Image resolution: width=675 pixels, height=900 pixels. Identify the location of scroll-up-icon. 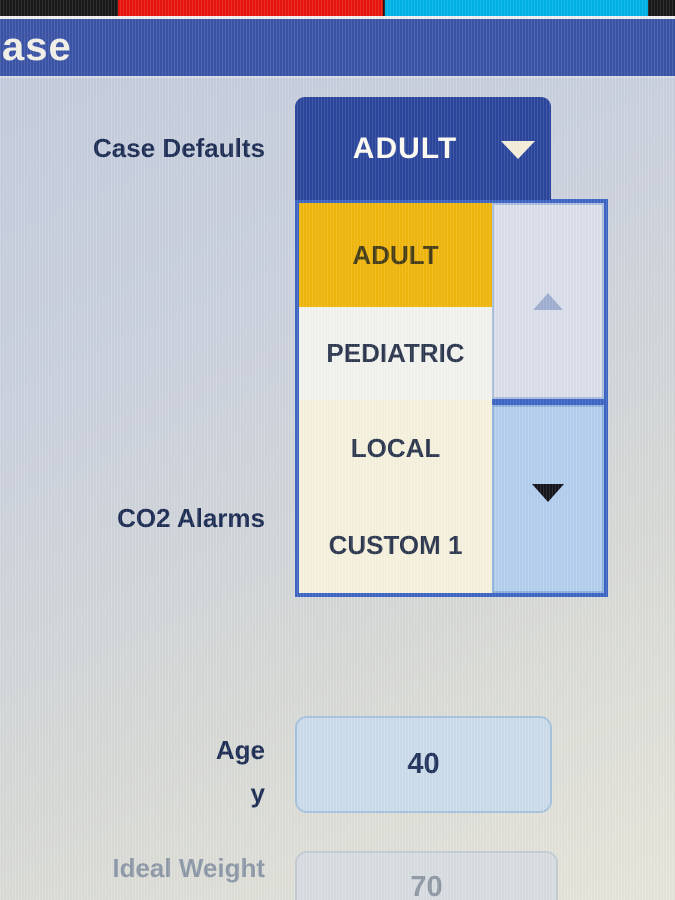
(548, 301).